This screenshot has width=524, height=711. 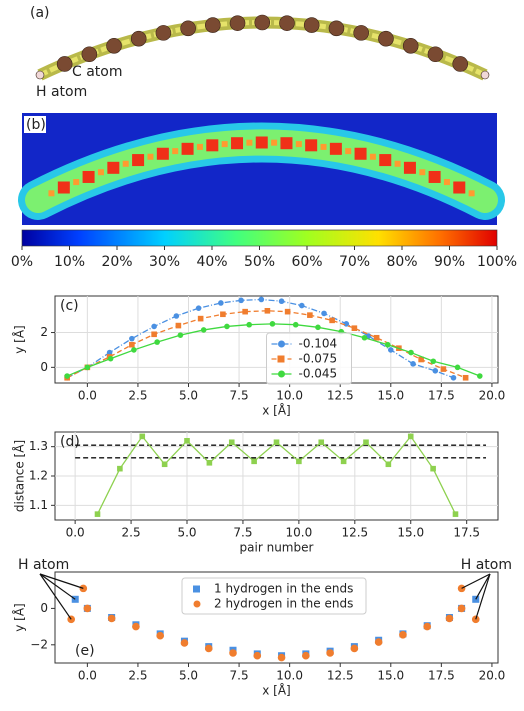 I want to click on legend-label: 2 hydrogen in the ends, so click(x=283, y=604).